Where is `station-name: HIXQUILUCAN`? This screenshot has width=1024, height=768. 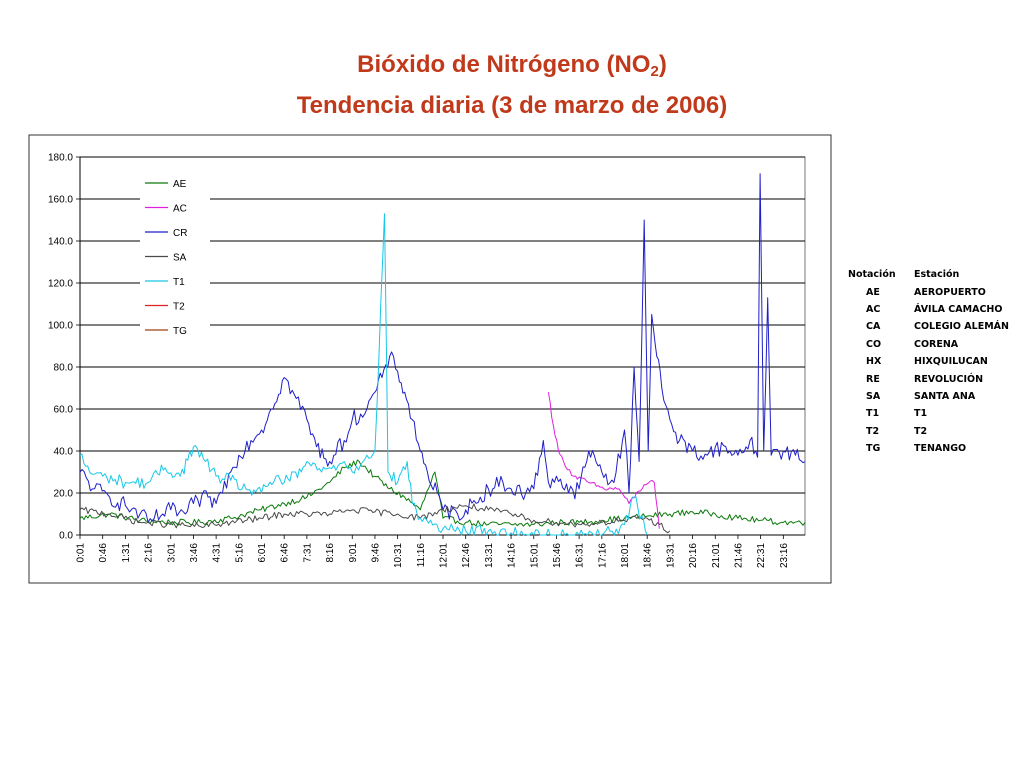 station-name: HIXQUILUCAN is located at coordinates (951, 362).